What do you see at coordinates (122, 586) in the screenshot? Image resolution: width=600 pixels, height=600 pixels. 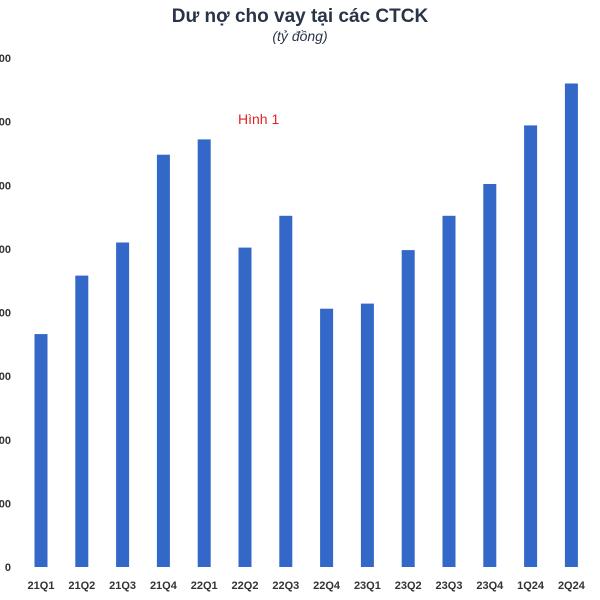 I see `x-tick-label: 21Q3` at bounding box center [122, 586].